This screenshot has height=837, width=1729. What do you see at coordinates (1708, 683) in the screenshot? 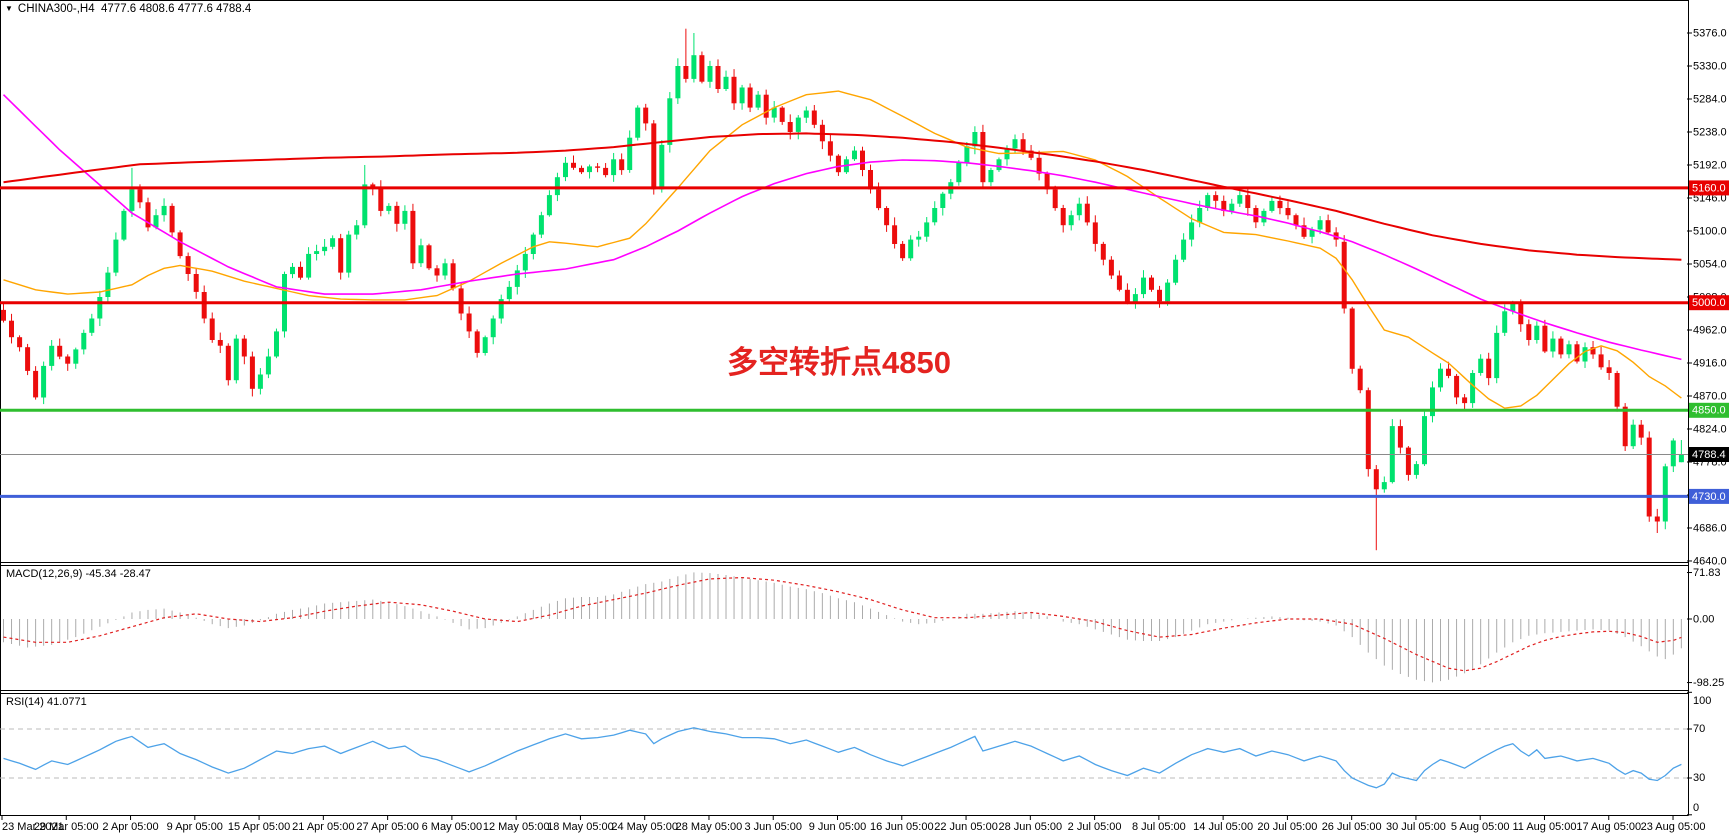
I see `macd-tick-label: -98.25` at bounding box center [1708, 683].